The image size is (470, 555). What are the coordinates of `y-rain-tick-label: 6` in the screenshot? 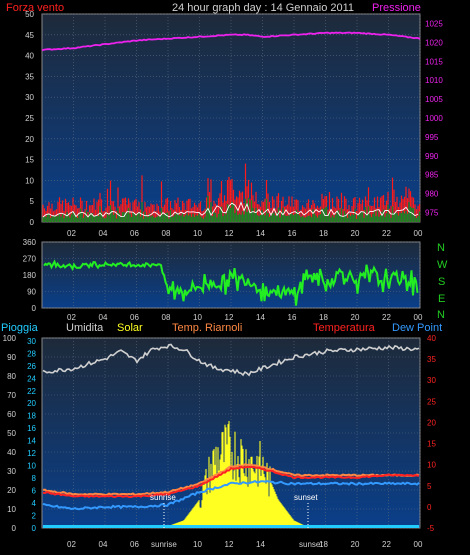 It's located at (34, 491).